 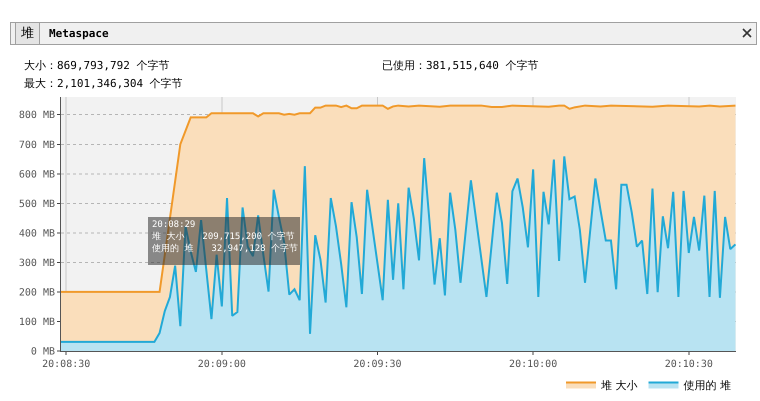 What do you see at coordinates (707, 385) in the screenshot?
I see `legend-label: 使用的 堆` at bounding box center [707, 385].